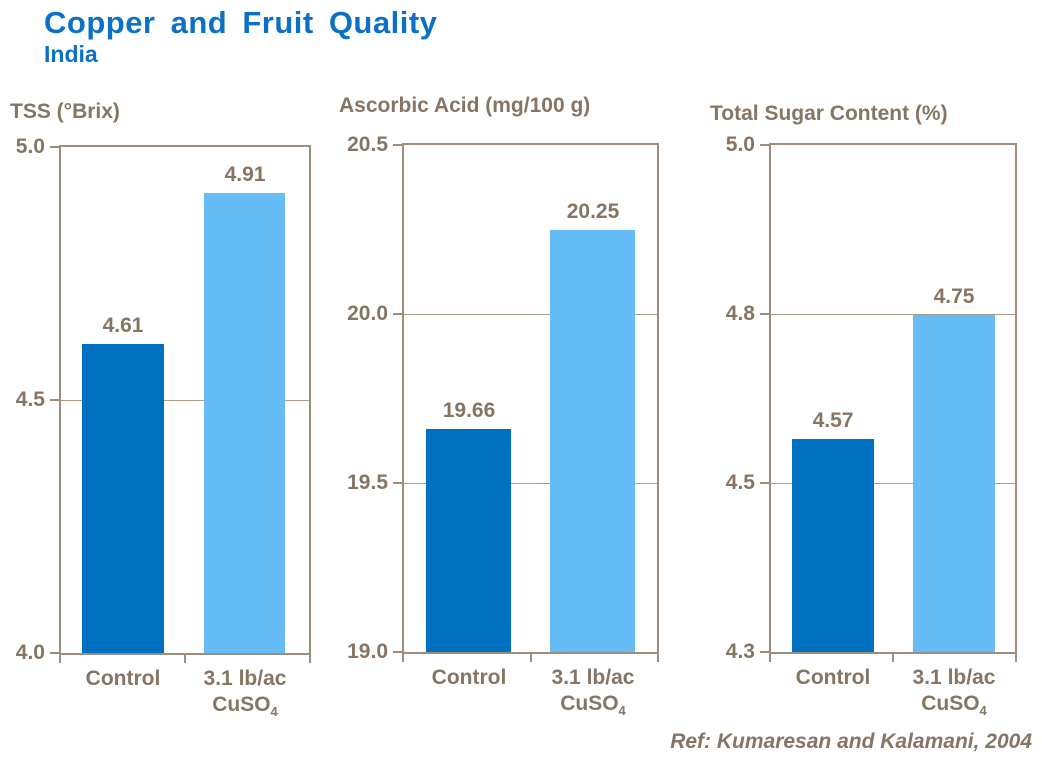  What do you see at coordinates (740, 651) in the screenshot?
I see `y-axis-tick-label: 4.3` at bounding box center [740, 651].